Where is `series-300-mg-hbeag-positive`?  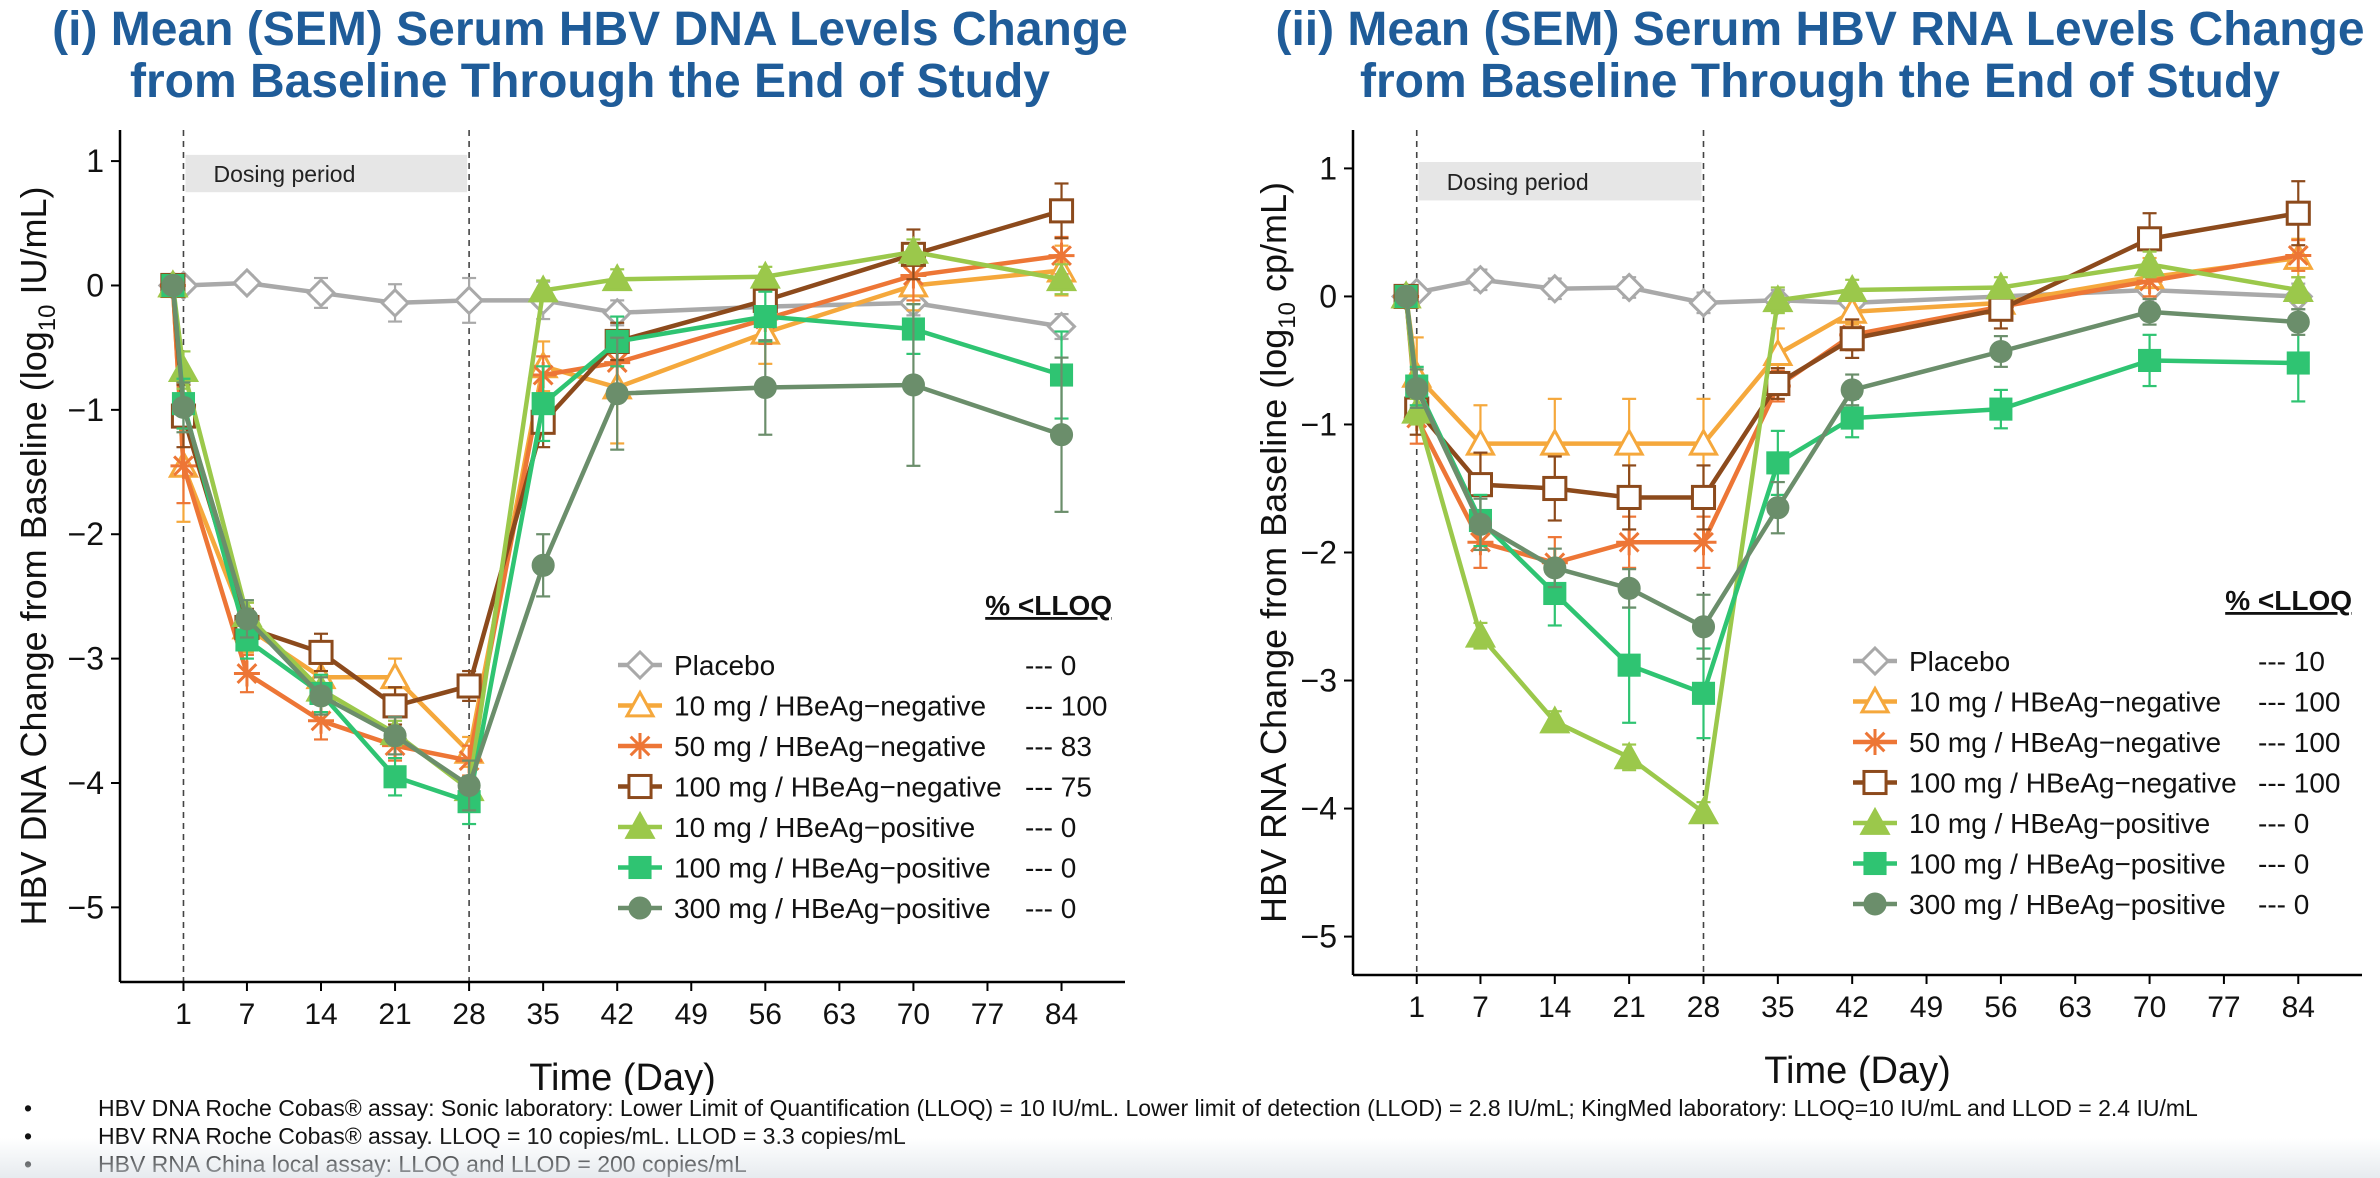
series-300-mg-hbeag-positive is located at coordinates (1852, 472).